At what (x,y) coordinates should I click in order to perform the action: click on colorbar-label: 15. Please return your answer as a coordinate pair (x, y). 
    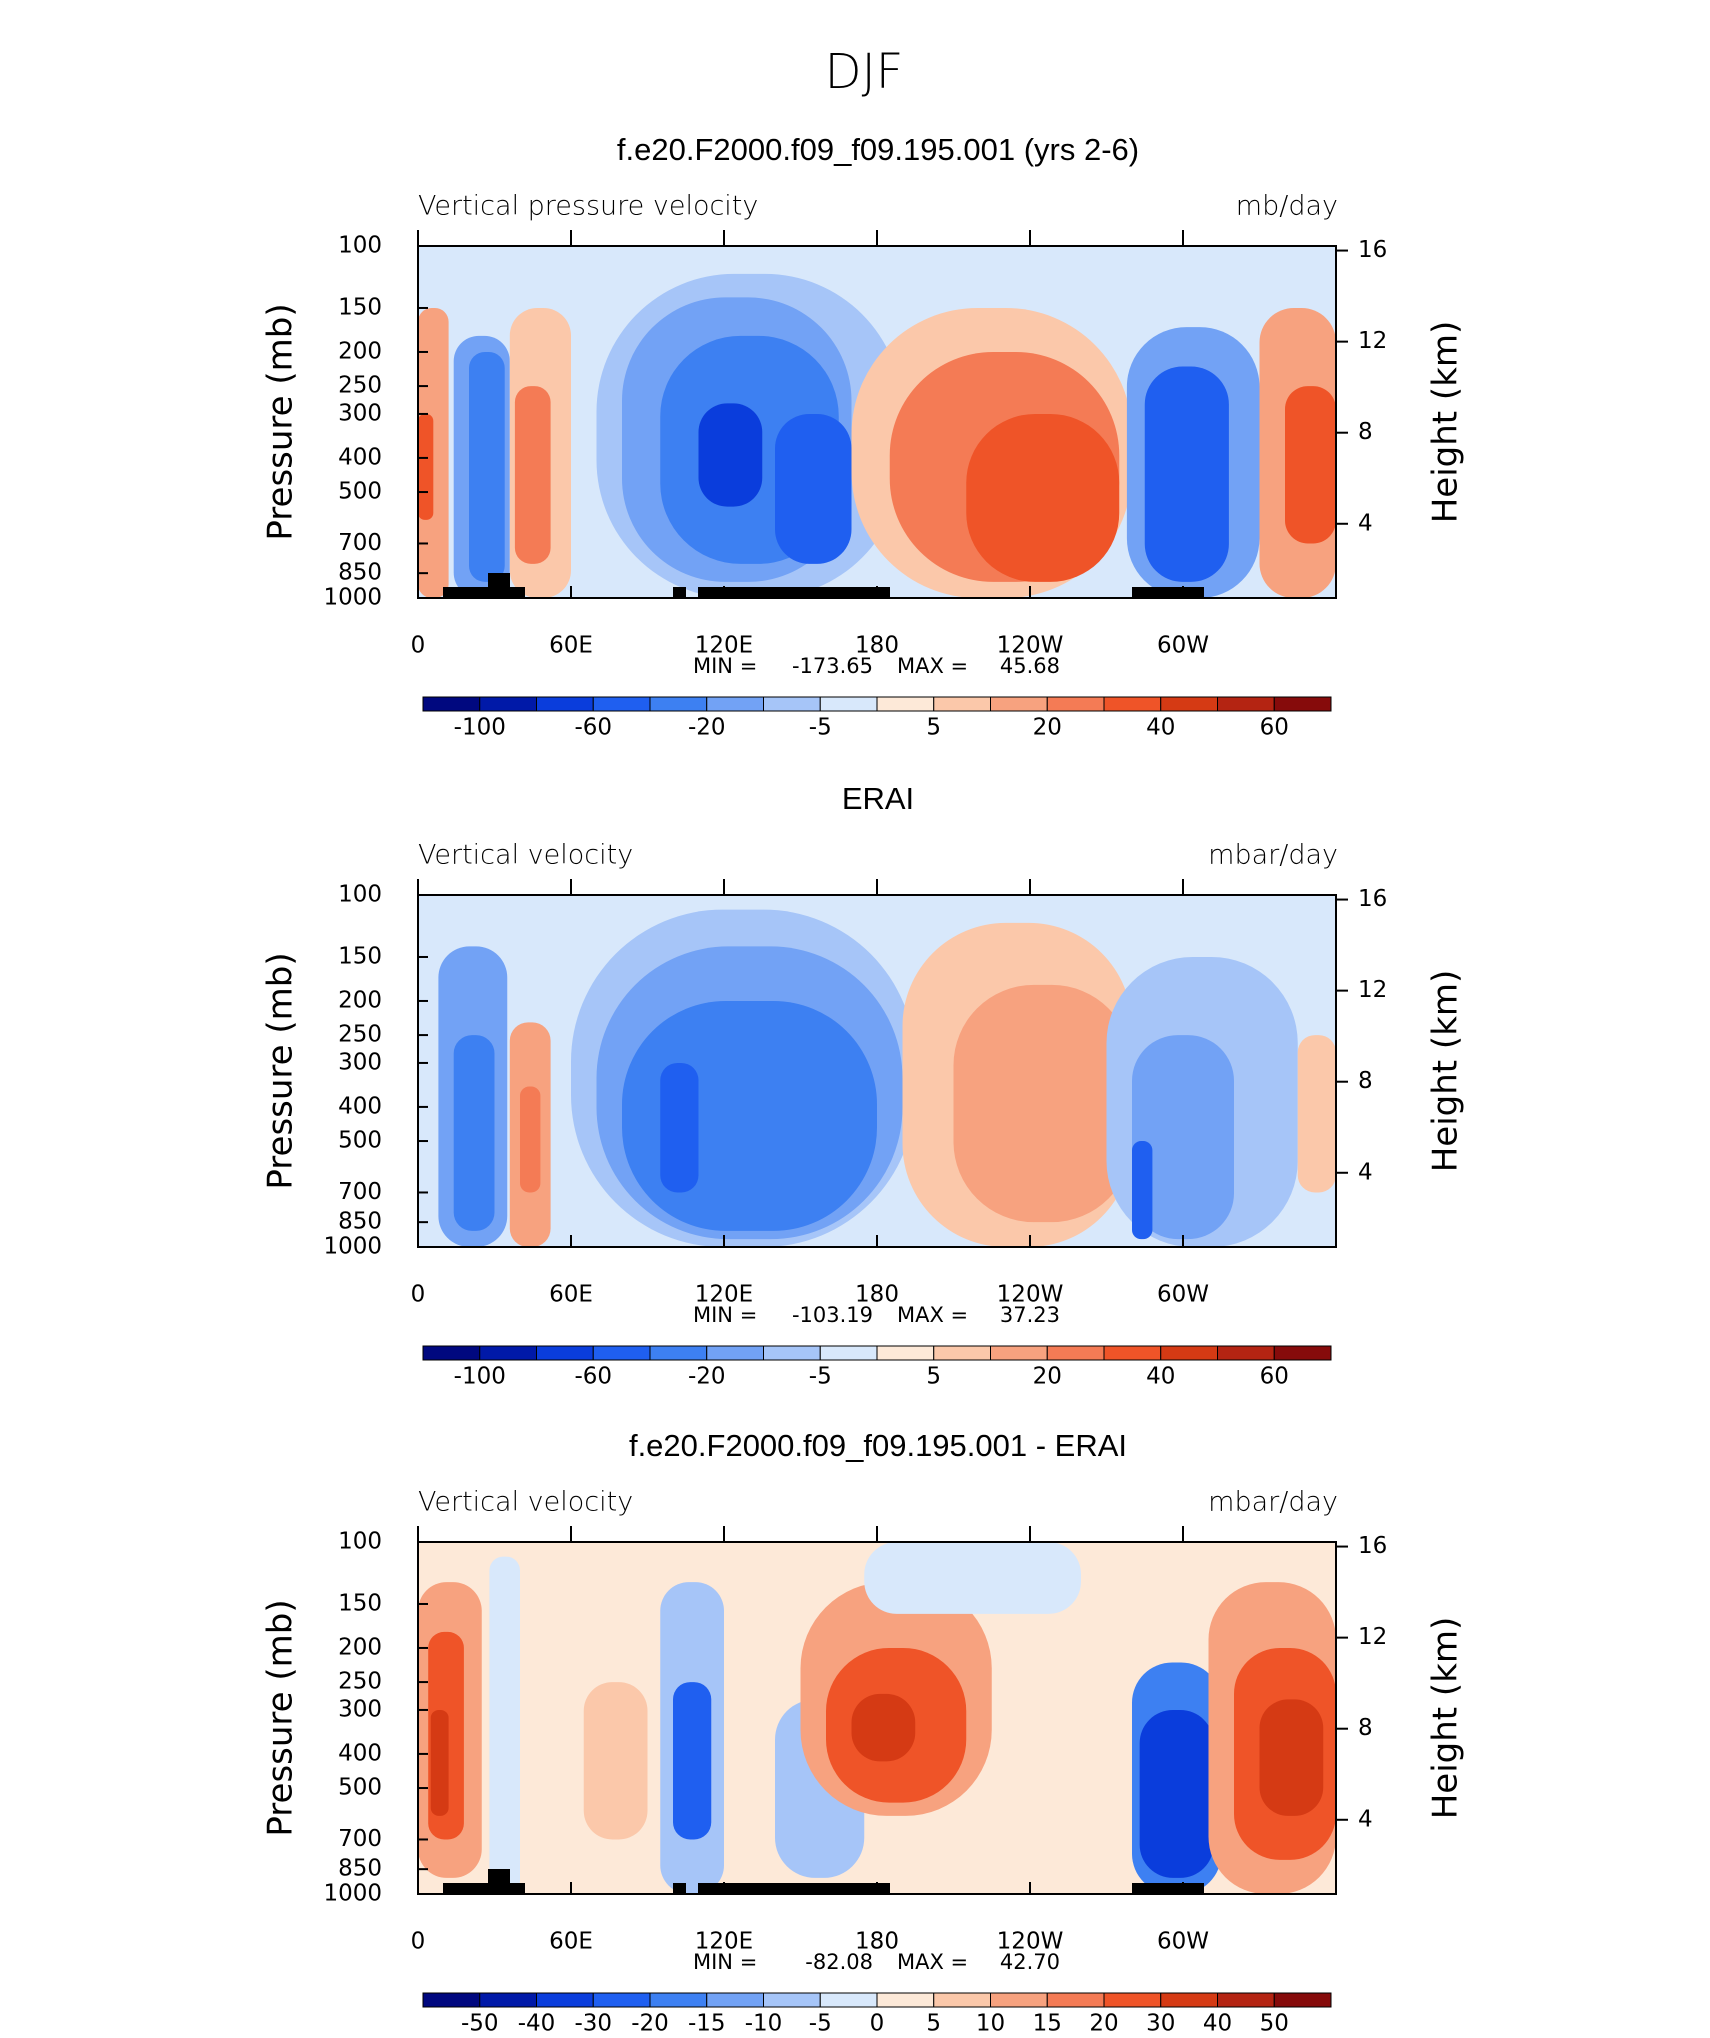
    Looking at the image, I should click on (1047, 2024).